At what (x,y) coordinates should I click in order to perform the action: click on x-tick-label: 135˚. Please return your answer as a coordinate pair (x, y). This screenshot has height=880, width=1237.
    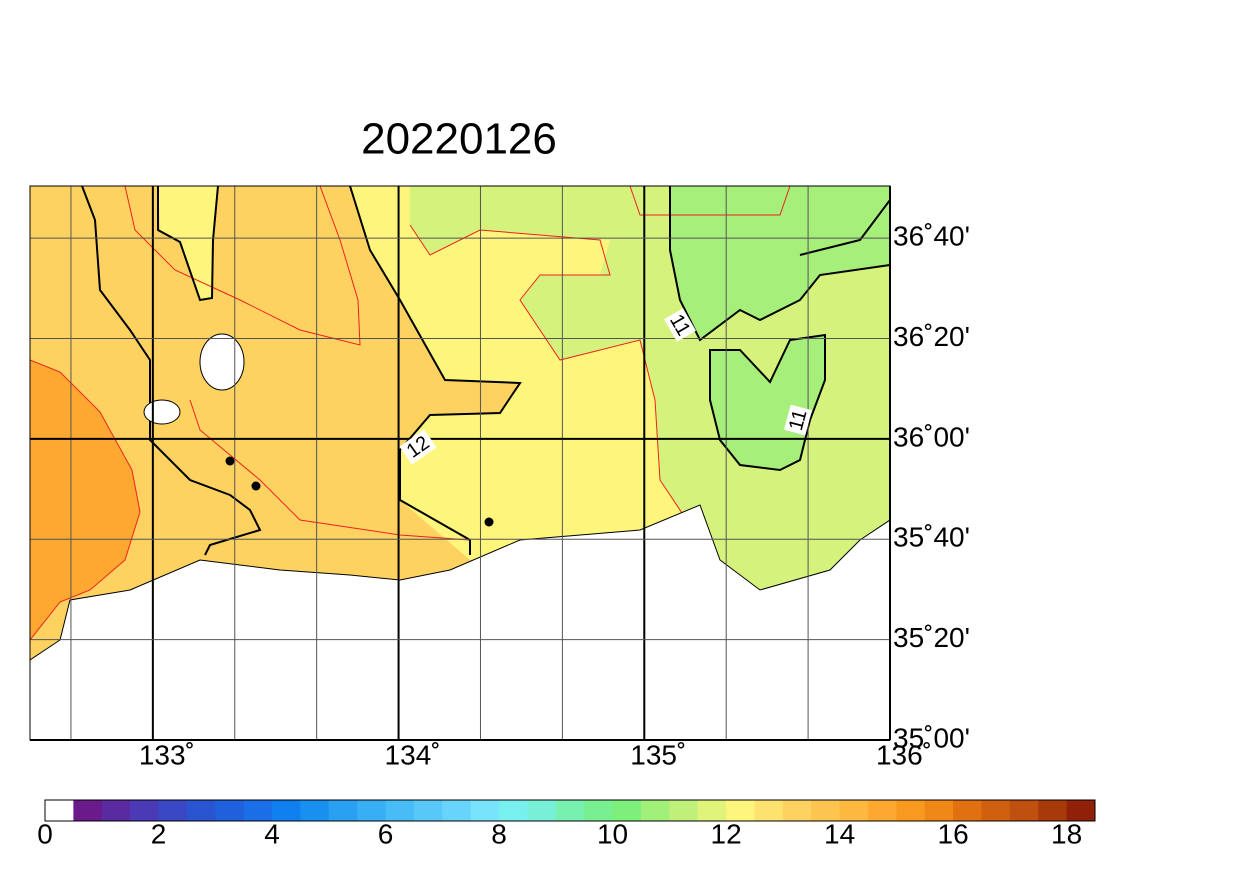
    Looking at the image, I should click on (658, 754).